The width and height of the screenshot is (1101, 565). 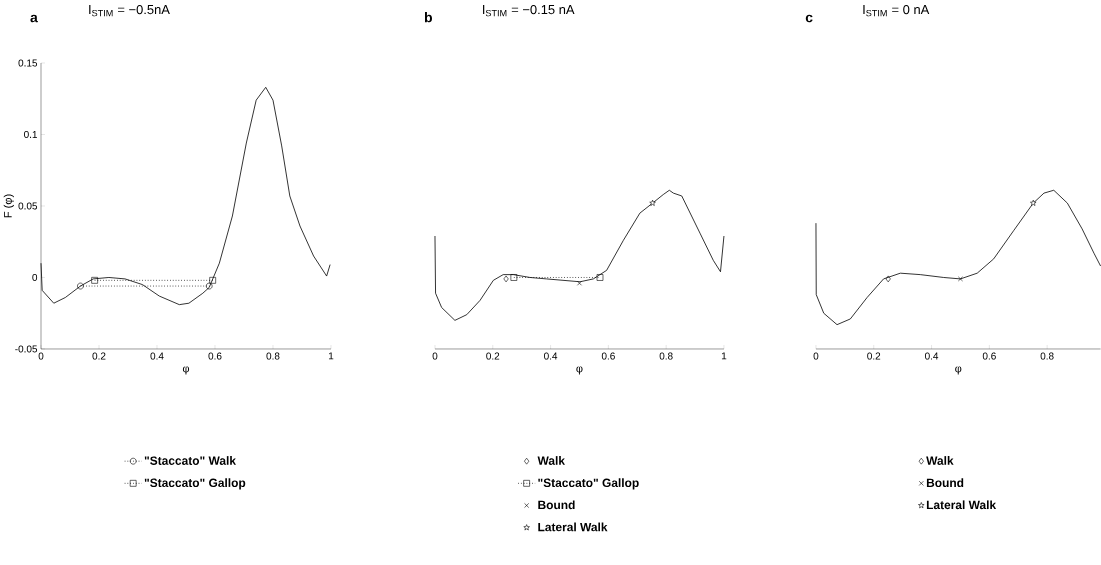 What do you see at coordinates (28, 63) in the screenshot?
I see `y-tick-label: 0.15` at bounding box center [28, 63].